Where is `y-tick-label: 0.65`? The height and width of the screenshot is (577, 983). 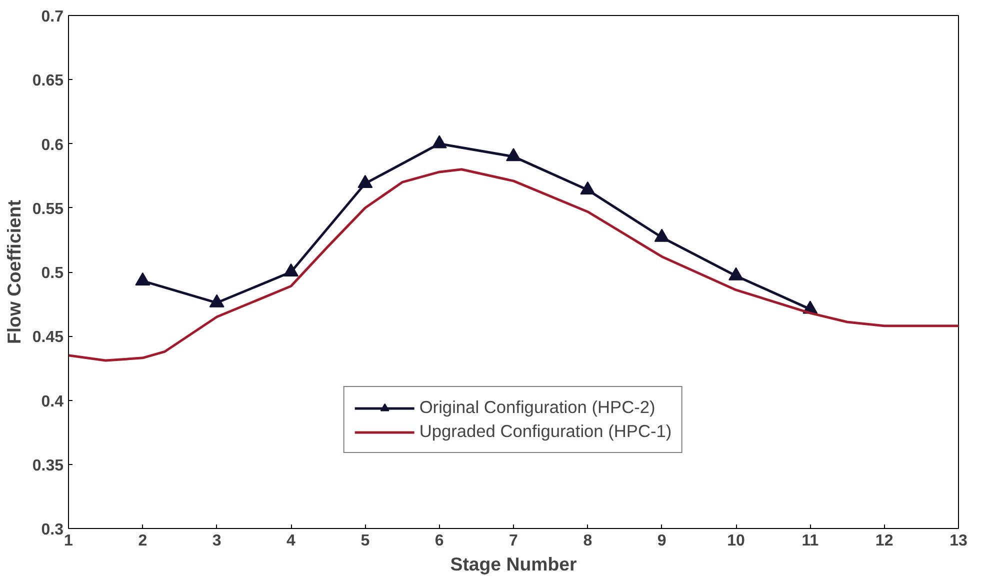
y-tick-label: 0.65 is located at coordinates (48, 81).